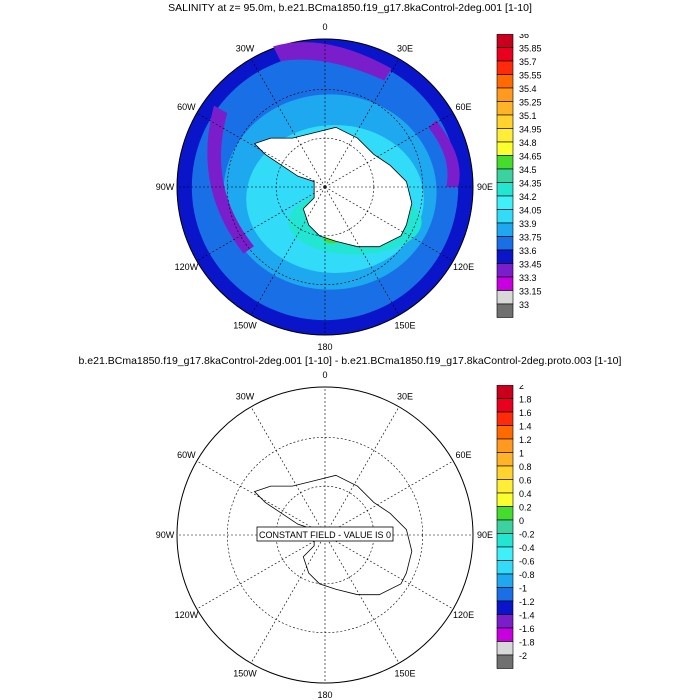  I want to click on longitude-label: 0, so click(324, 375).